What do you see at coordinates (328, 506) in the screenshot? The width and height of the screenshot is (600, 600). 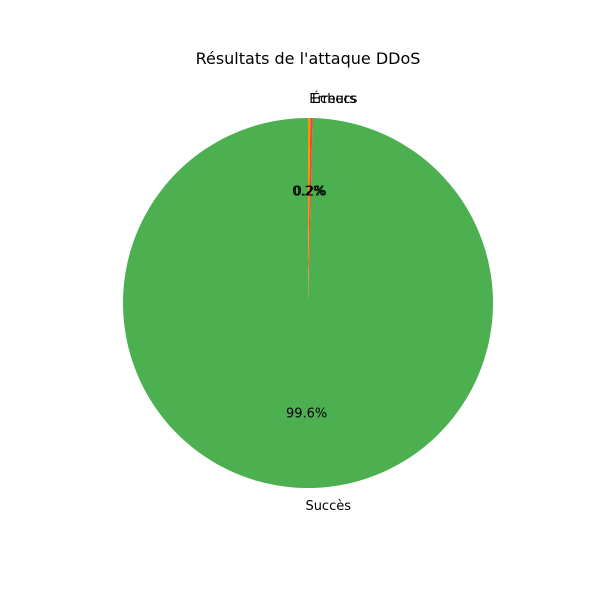 I see `slice-0-label: Succès` at bounding box center [328, 506].